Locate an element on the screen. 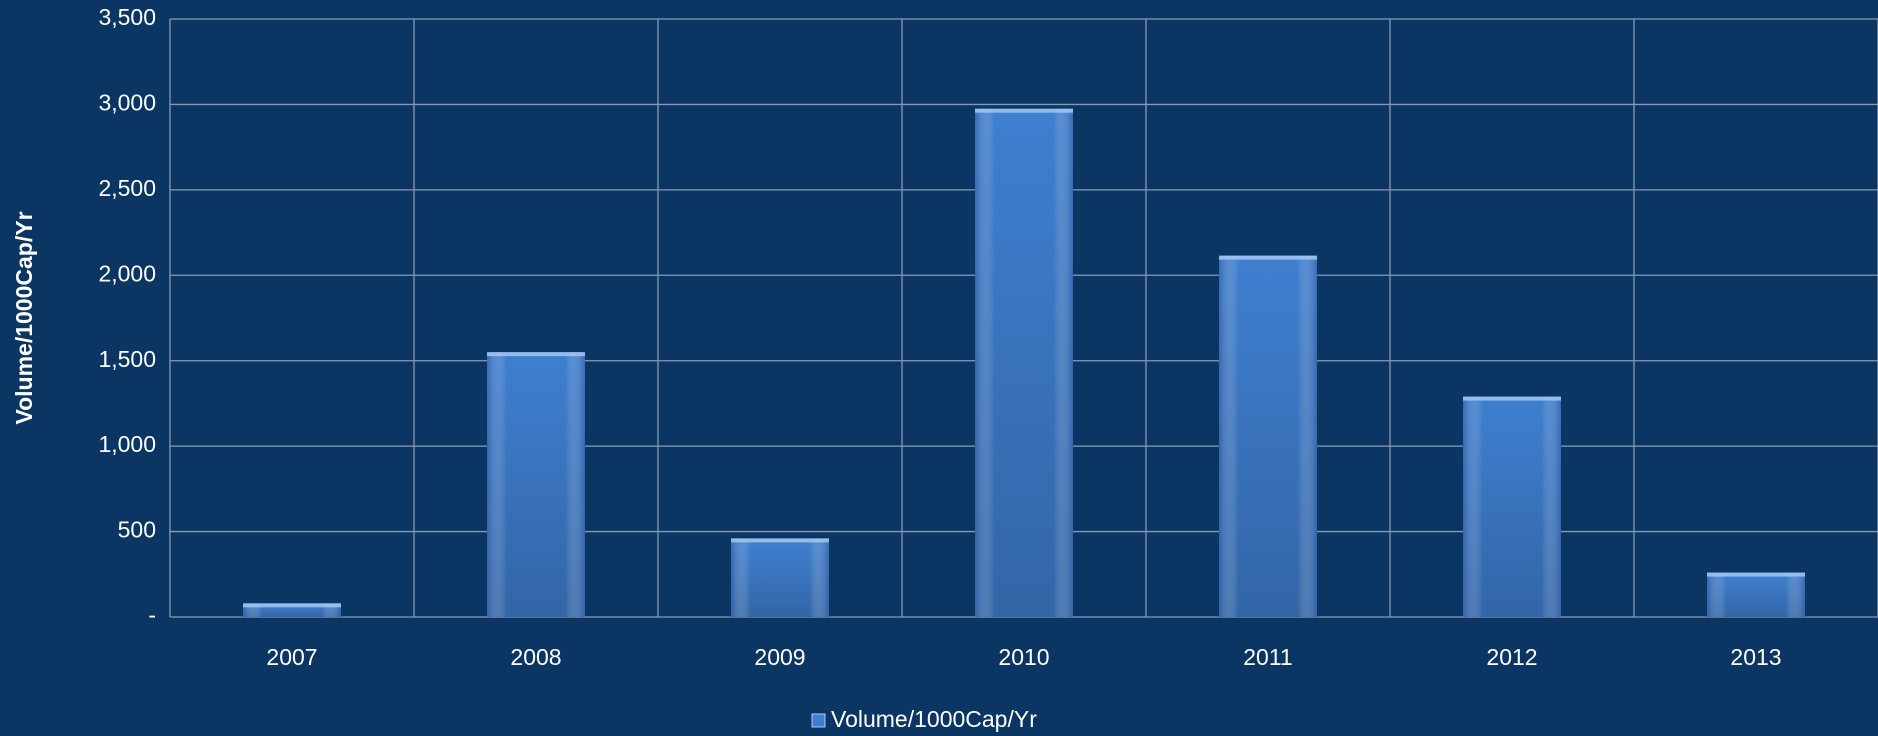  x-tick-label: 2010 is located at coordinates (1023, 657).